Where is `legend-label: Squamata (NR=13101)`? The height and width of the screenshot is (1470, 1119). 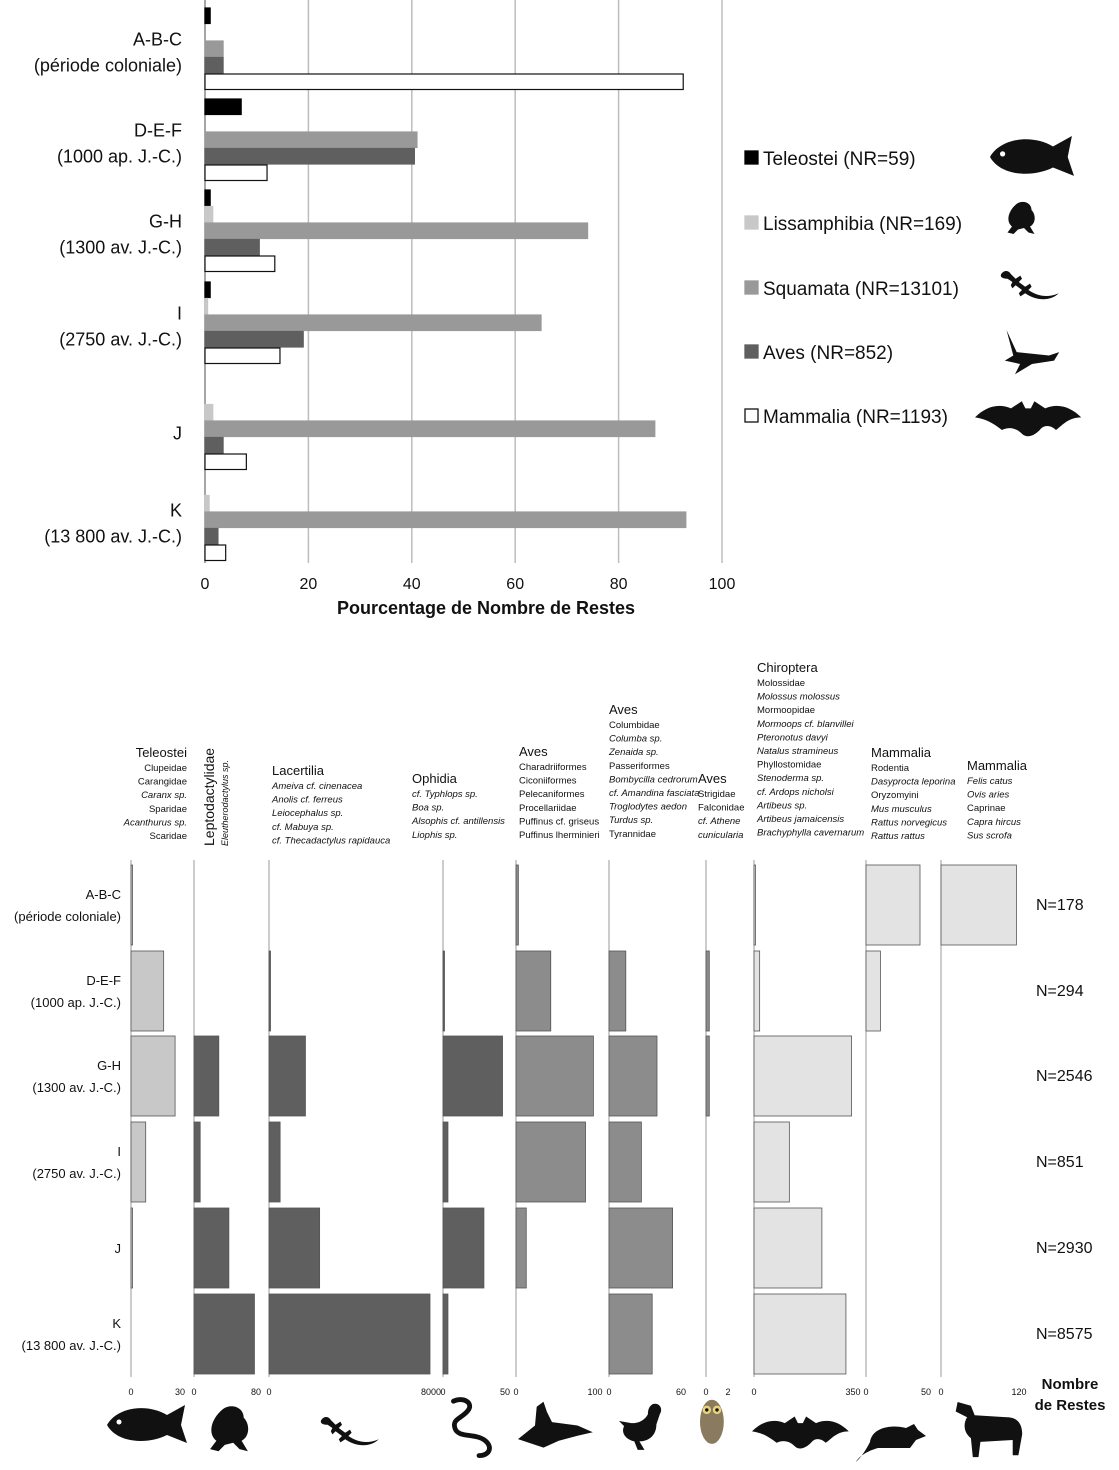
legend-label: Squamata (NR=13101) is located at coordinates (861, 289).